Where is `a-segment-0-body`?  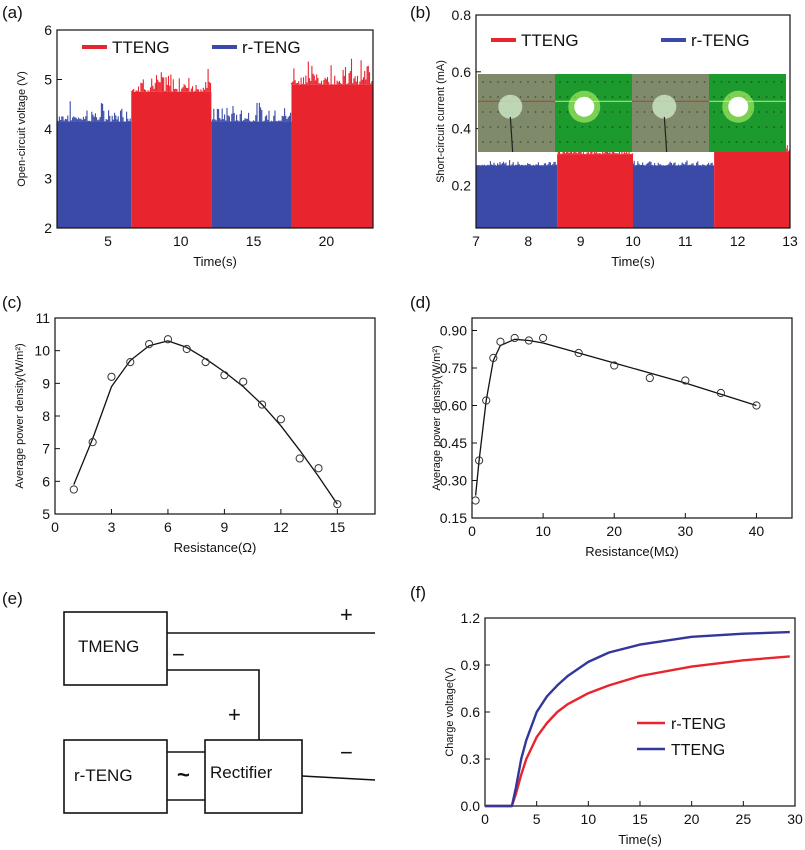
a-segment-0-body is located at coordinates (94, 174).